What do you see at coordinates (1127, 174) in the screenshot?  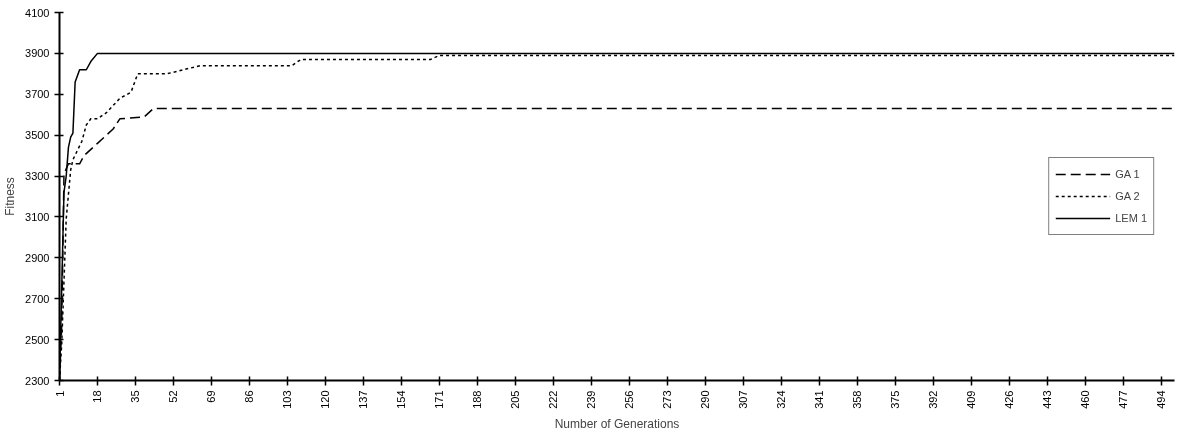 I see `legend-label: GA 1` at bounding box center [1127, 174].